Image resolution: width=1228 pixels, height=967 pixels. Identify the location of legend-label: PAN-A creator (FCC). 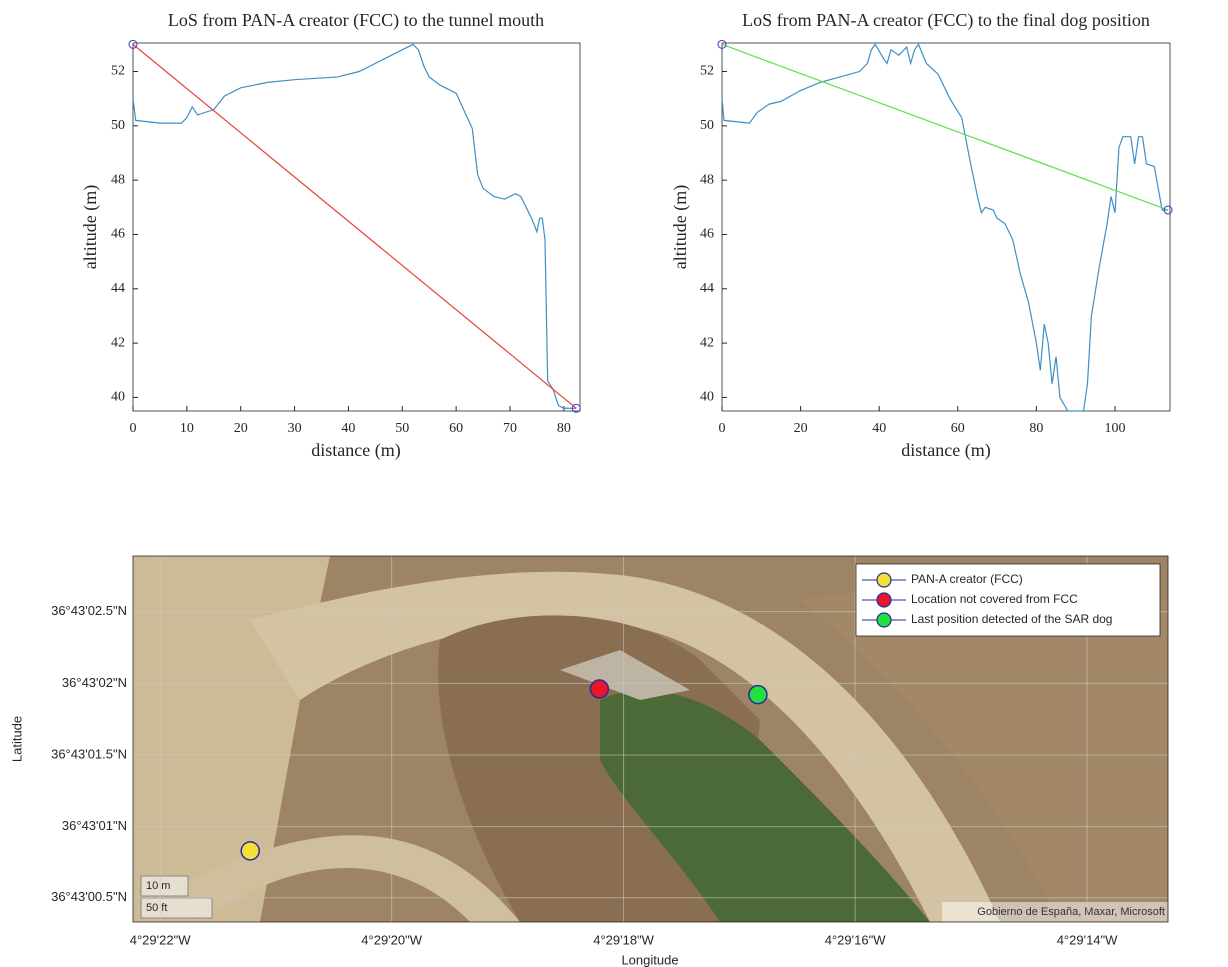
(967, 579).